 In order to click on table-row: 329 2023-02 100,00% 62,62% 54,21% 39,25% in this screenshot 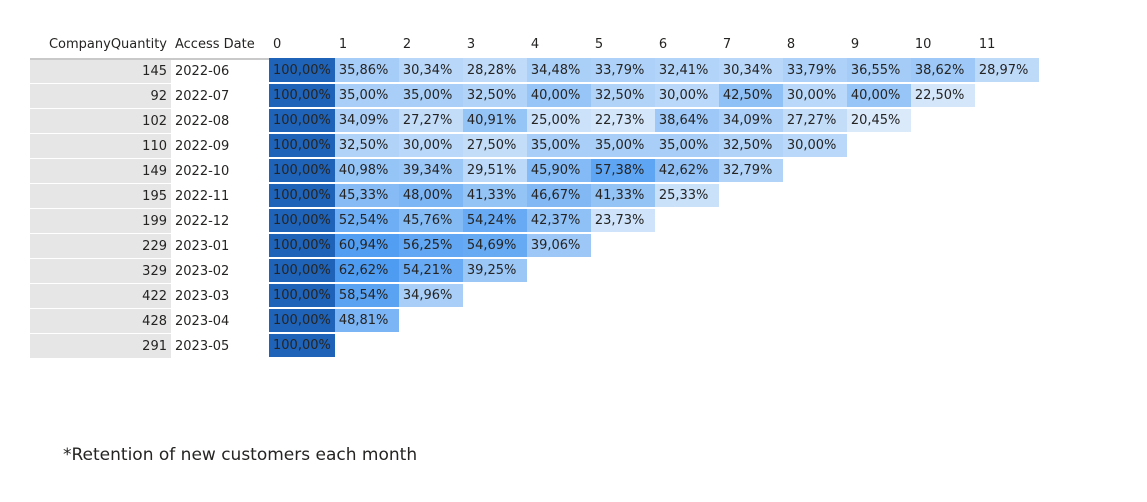, I will do `click(534, 271)`.